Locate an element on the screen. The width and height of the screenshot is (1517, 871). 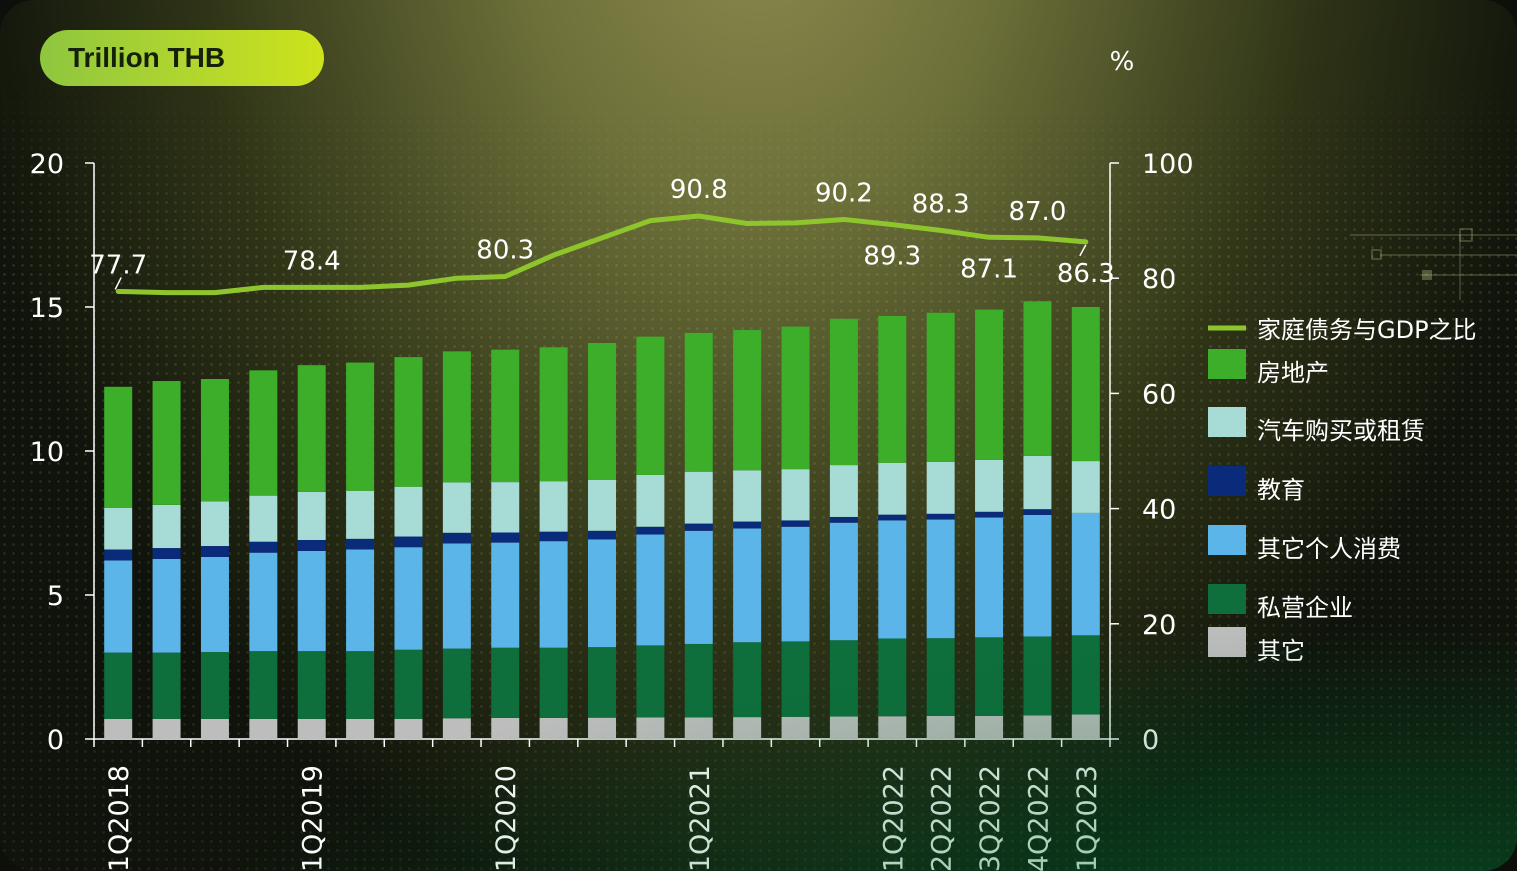
left-tick-label: 5 is located at coordinates (55, 596).